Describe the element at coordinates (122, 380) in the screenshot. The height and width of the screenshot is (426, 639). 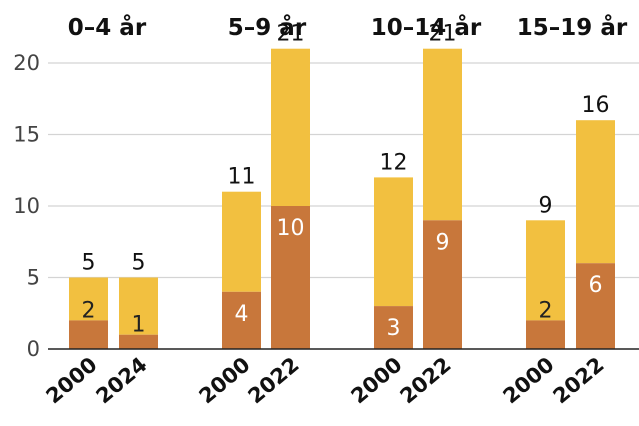
I see `x-tick-label: 2024` at that location.